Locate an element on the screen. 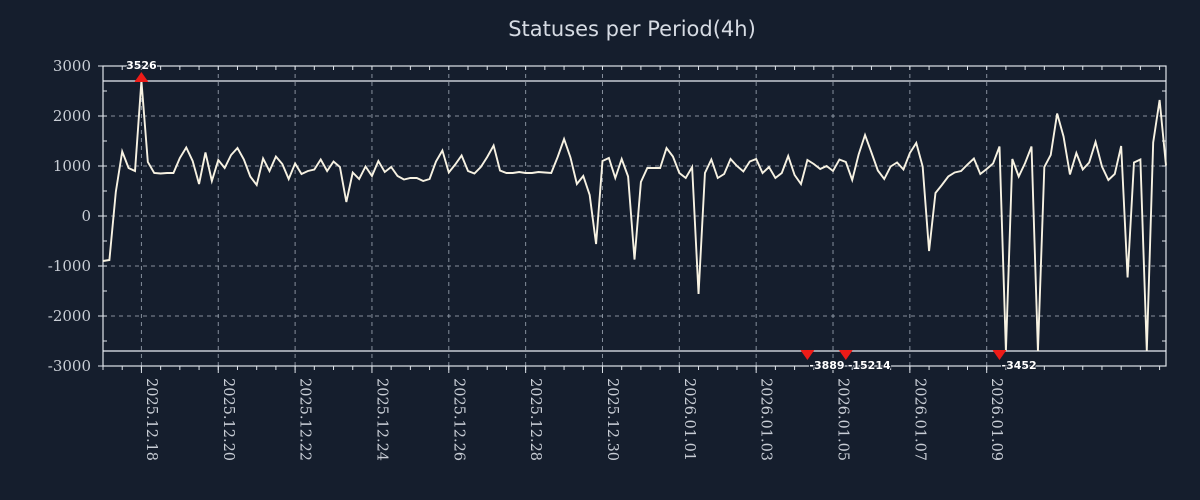  x-tick-label: 2025.12.26 is located at coordinates (458, 419).